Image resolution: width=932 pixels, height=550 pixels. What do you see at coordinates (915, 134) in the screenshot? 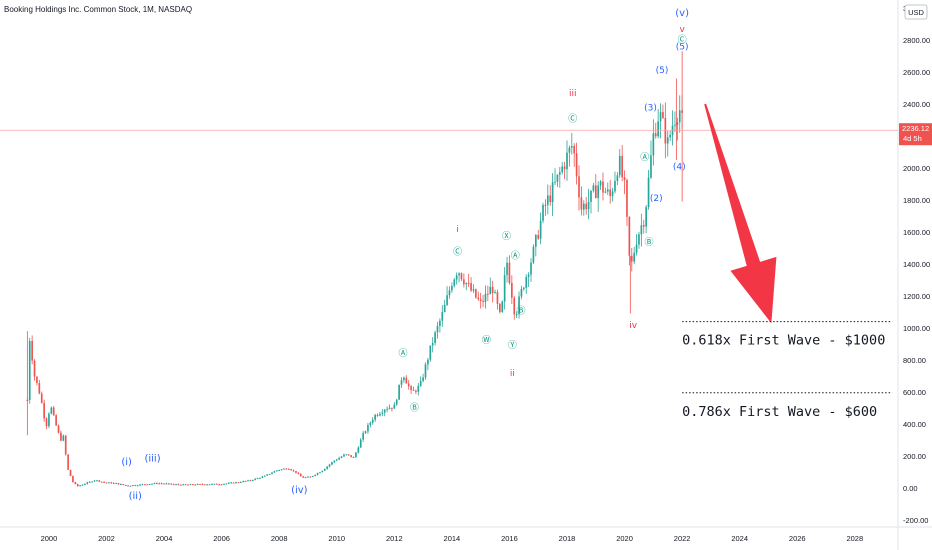
I see `last-price-tag` at bounding box center [915, 134].